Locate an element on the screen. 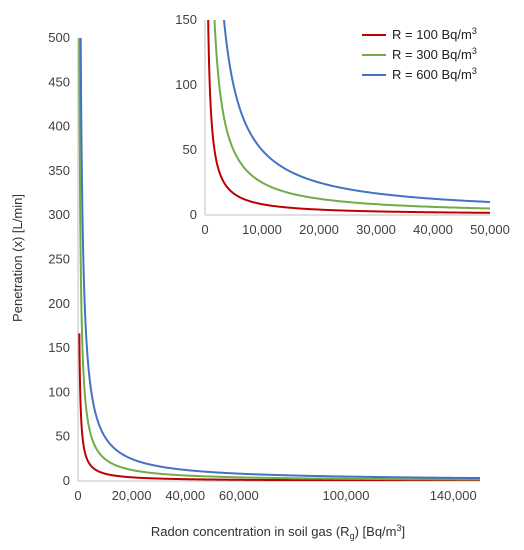  x-axis-title-superscript: 3 is located at coordinates (399, 528).